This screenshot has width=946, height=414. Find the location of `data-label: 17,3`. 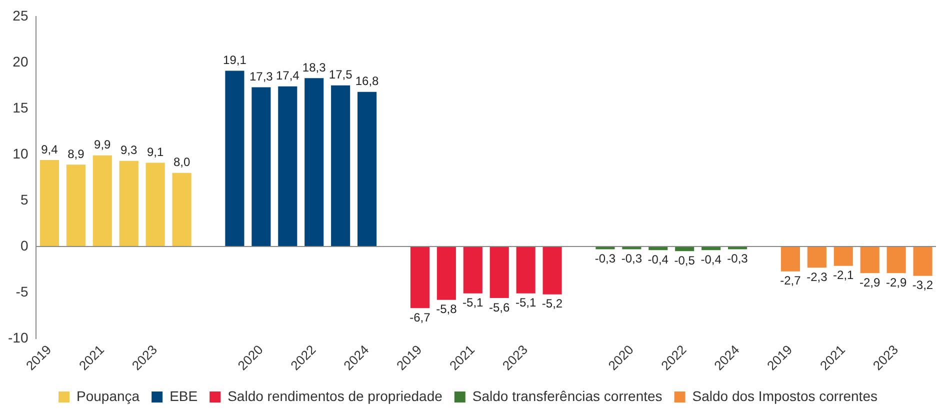

data-label: 17,3 is located at coordinates (261, 77).